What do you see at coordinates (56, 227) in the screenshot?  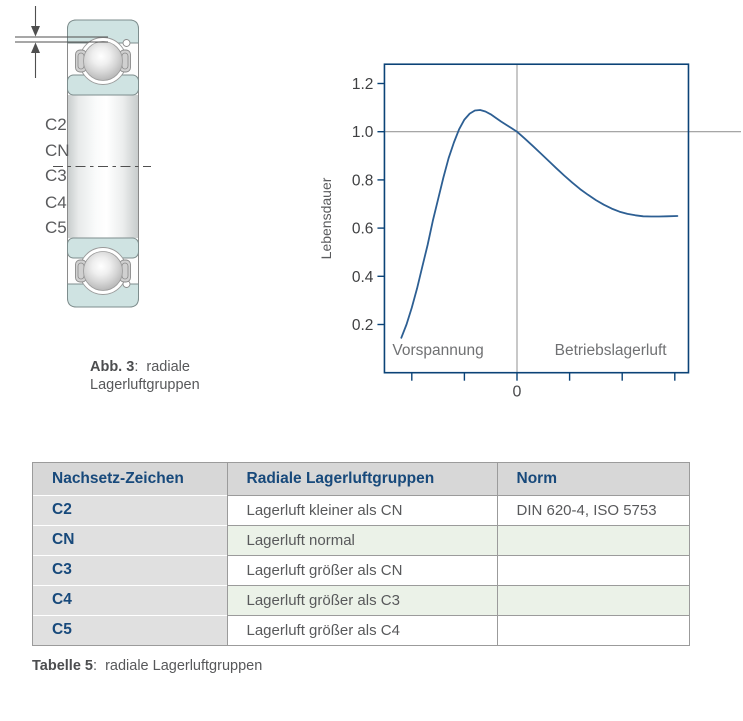 I see `clearance-class-label: C5` at bounding box center [56, 227].